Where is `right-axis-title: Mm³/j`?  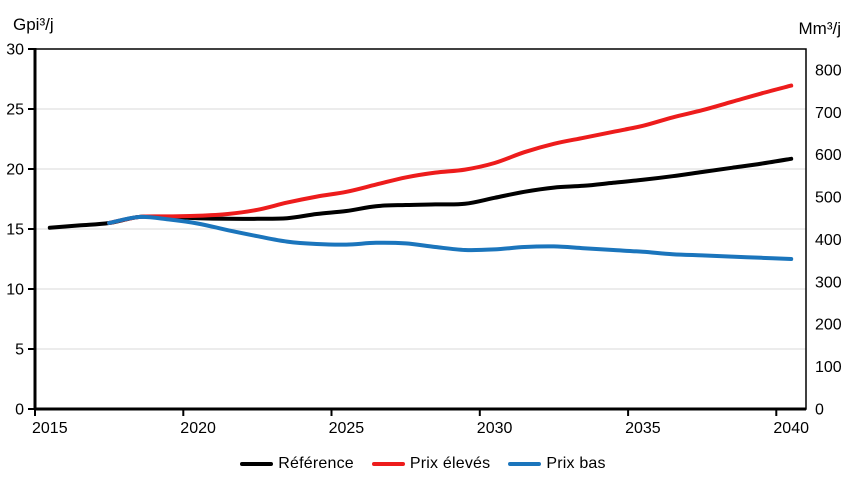 right-axis-title: Mm³/j is located at coordinates (820, 28).